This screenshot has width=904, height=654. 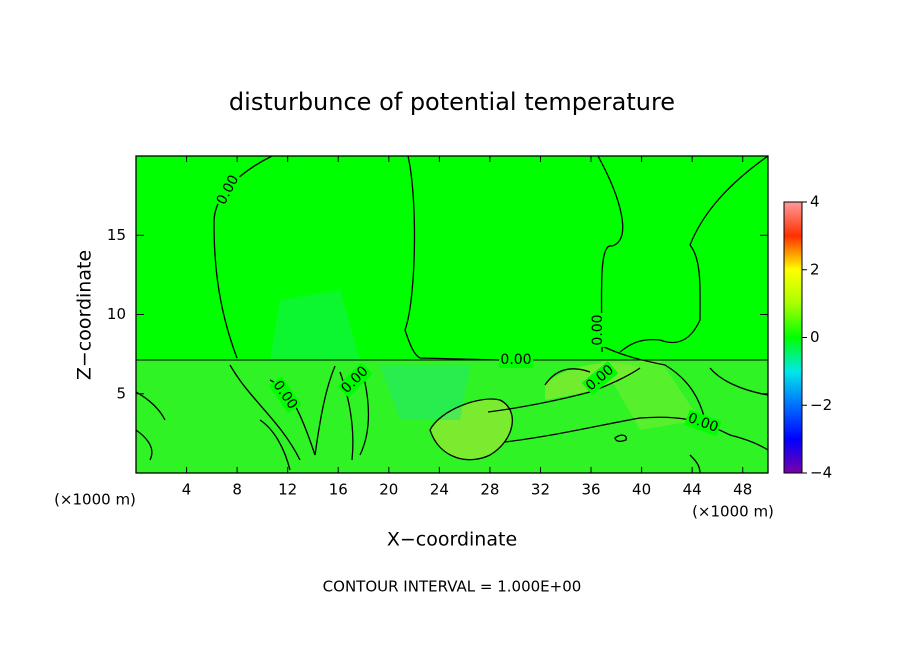 I want to click on colorbar-tick-label: −2, so click(x=821, y=405).